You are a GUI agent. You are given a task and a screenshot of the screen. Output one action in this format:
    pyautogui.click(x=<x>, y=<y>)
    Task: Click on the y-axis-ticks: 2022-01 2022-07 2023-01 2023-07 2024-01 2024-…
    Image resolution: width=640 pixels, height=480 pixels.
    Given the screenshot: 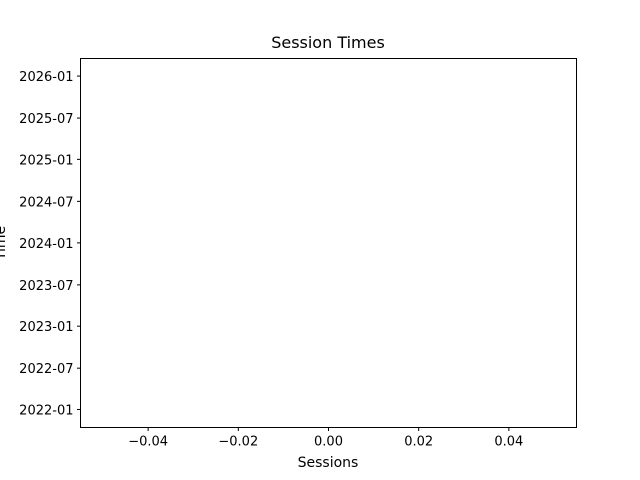 What is the action you would take?
    pyautogui.click(x=50, y=244)
    